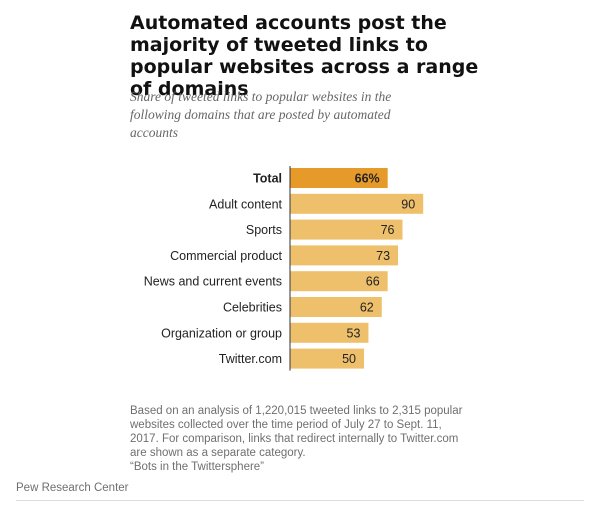 This screenshot has height=508, width=600. Describe the element at coordinates (213, 282) in the screenshot. I see `category-label: News and current events` at that location.